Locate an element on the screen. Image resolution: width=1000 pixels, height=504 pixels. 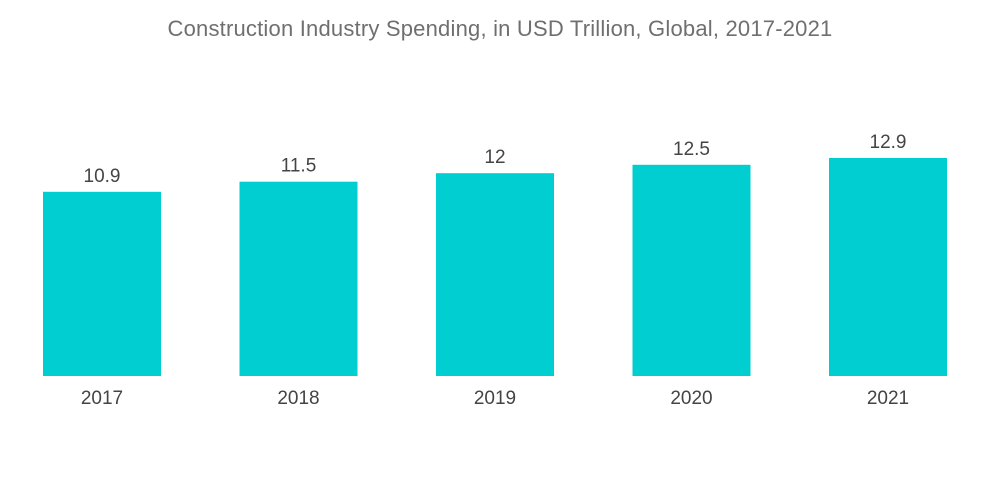
bar-2018 is located at coordinates (298, 278).